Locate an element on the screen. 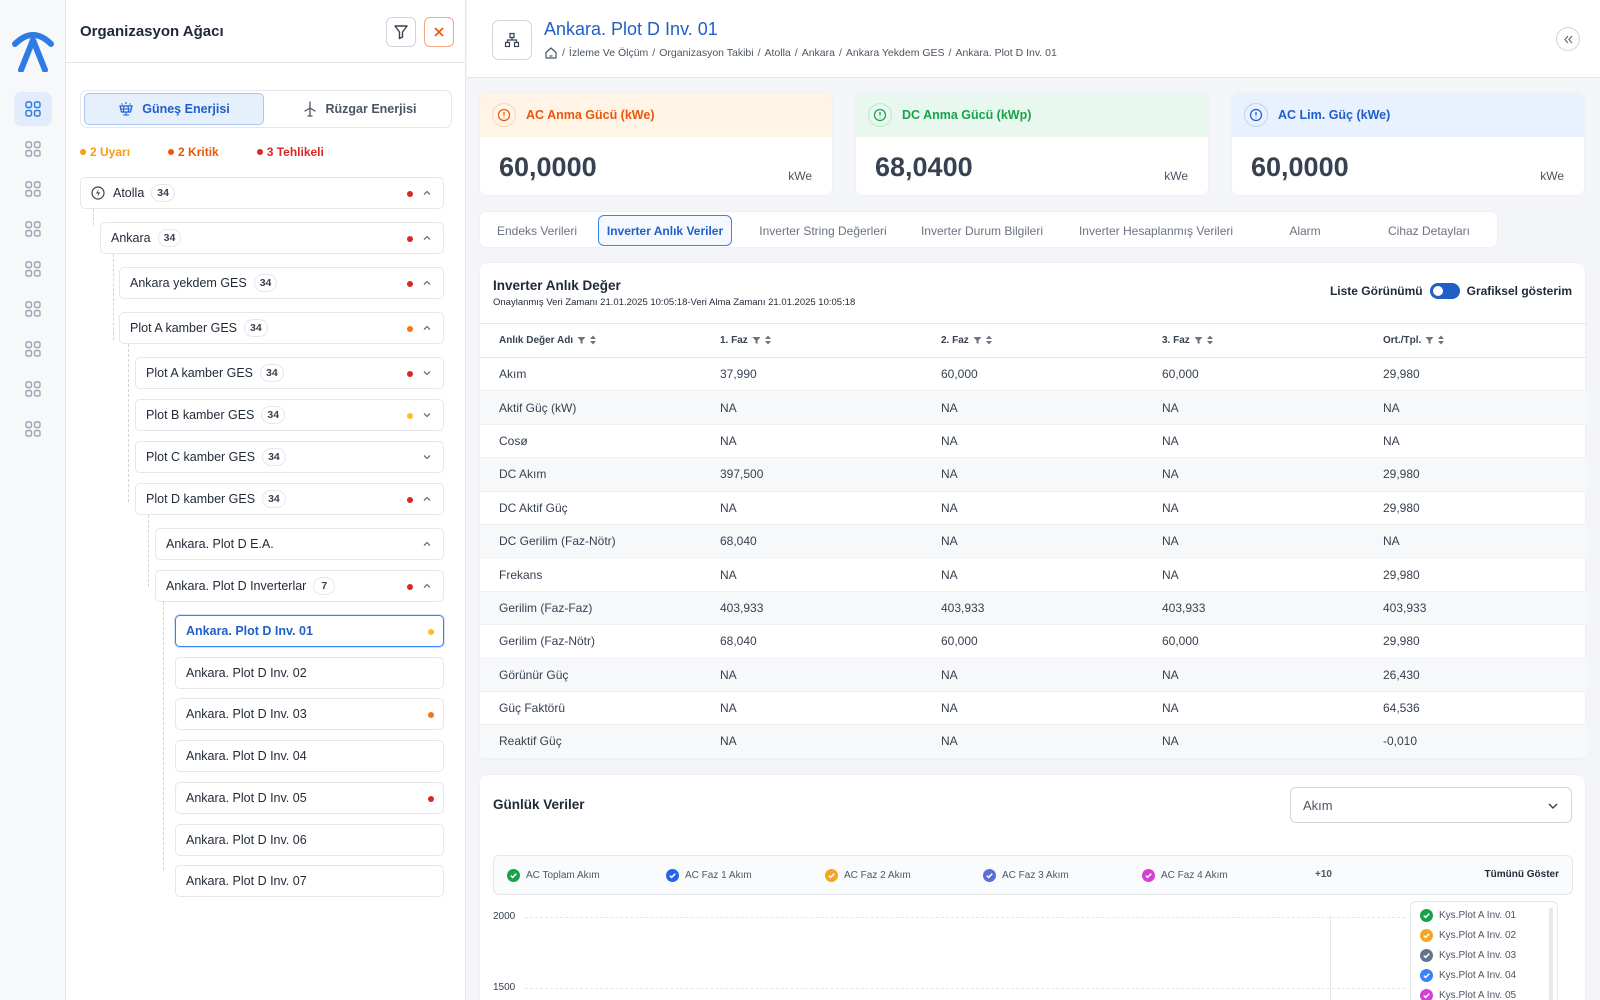 The image size is (1600, 1000). tree-node: Plot B kamber GES 34 is located at coordinates (289, 415).